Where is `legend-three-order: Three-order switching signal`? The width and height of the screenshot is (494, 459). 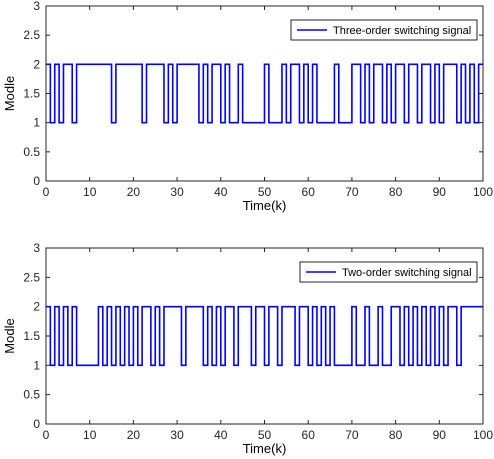
legend-three-order: Three-order switching signal is located at coordinates (384, 30).